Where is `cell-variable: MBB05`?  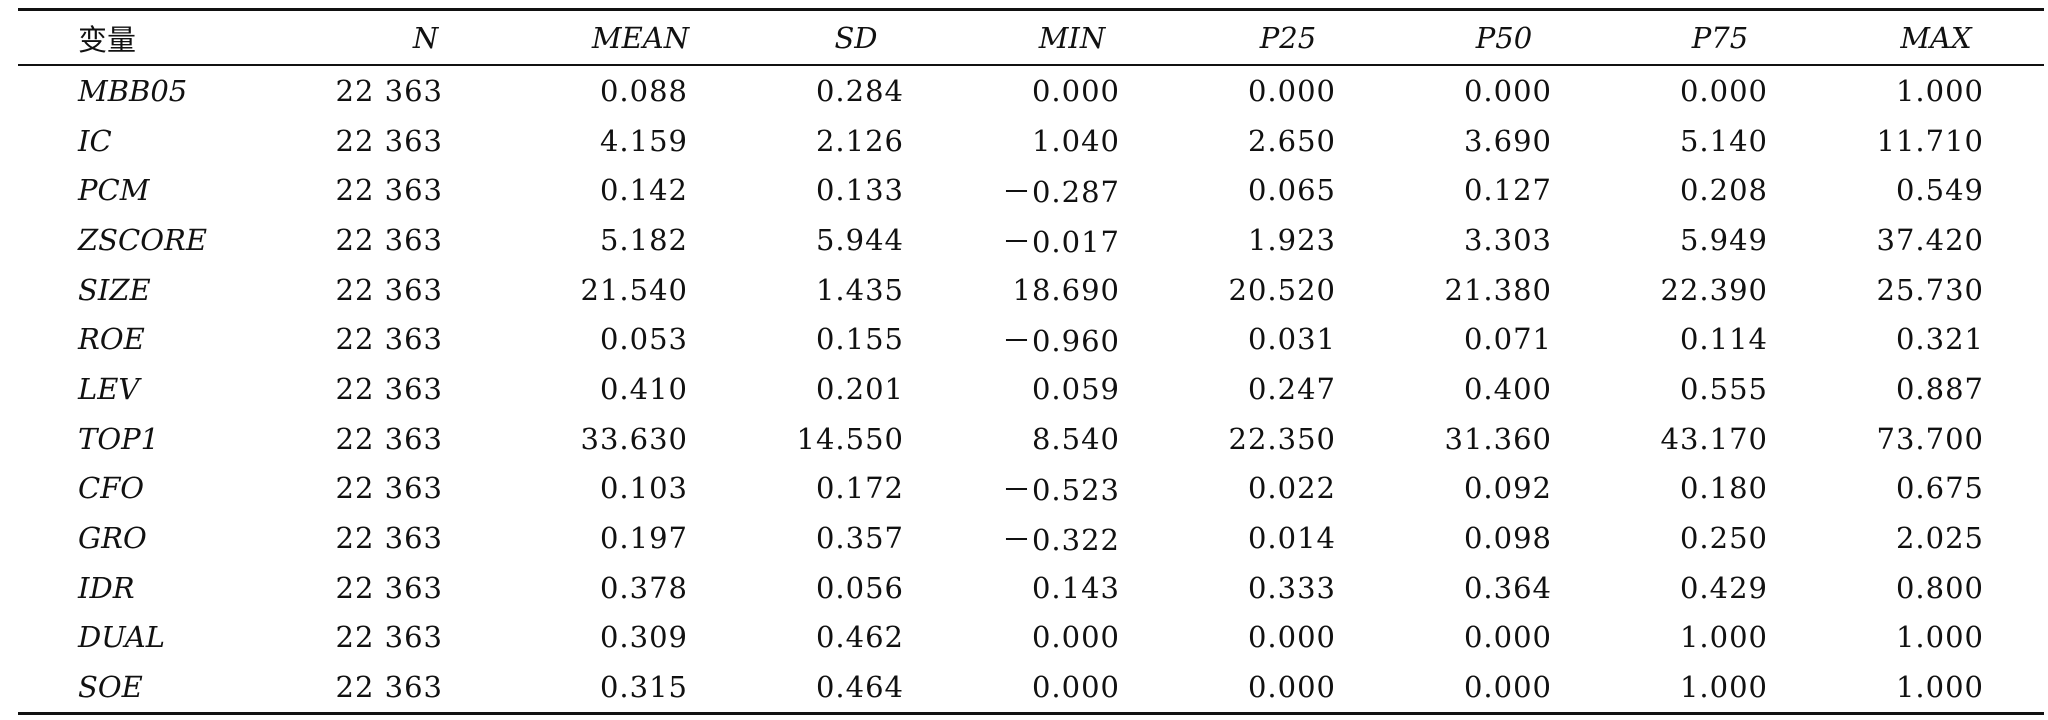
cell-variable: MBB05 is located at coordinates (133, 90).